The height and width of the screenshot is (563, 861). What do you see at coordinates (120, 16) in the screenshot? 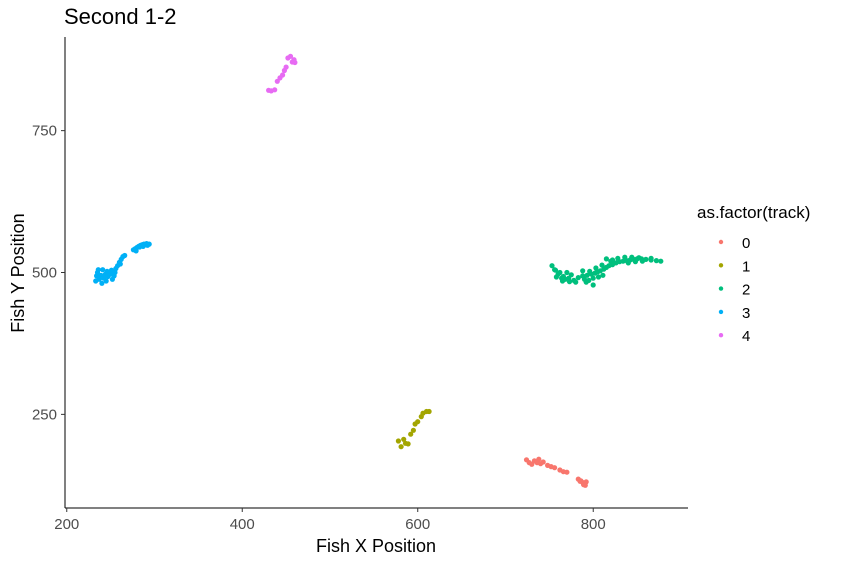
I see `chart-title: Second 1-2` at bounding box center [120, 16].